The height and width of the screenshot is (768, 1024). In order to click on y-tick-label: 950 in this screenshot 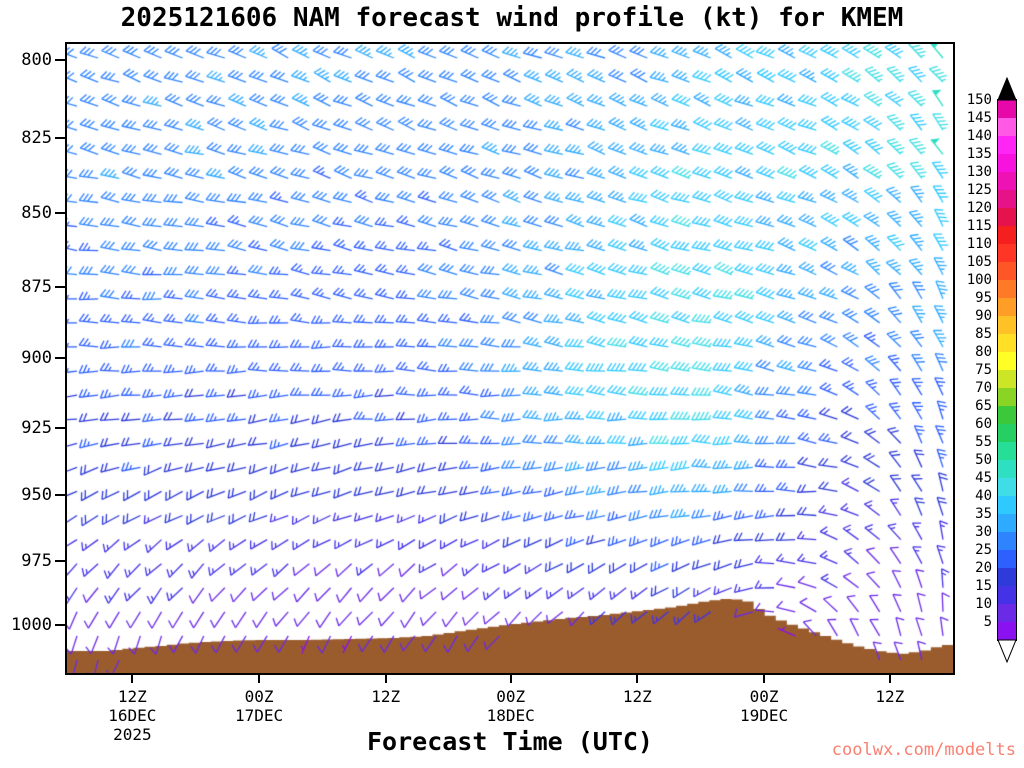, I will do `click(36, 495)`.